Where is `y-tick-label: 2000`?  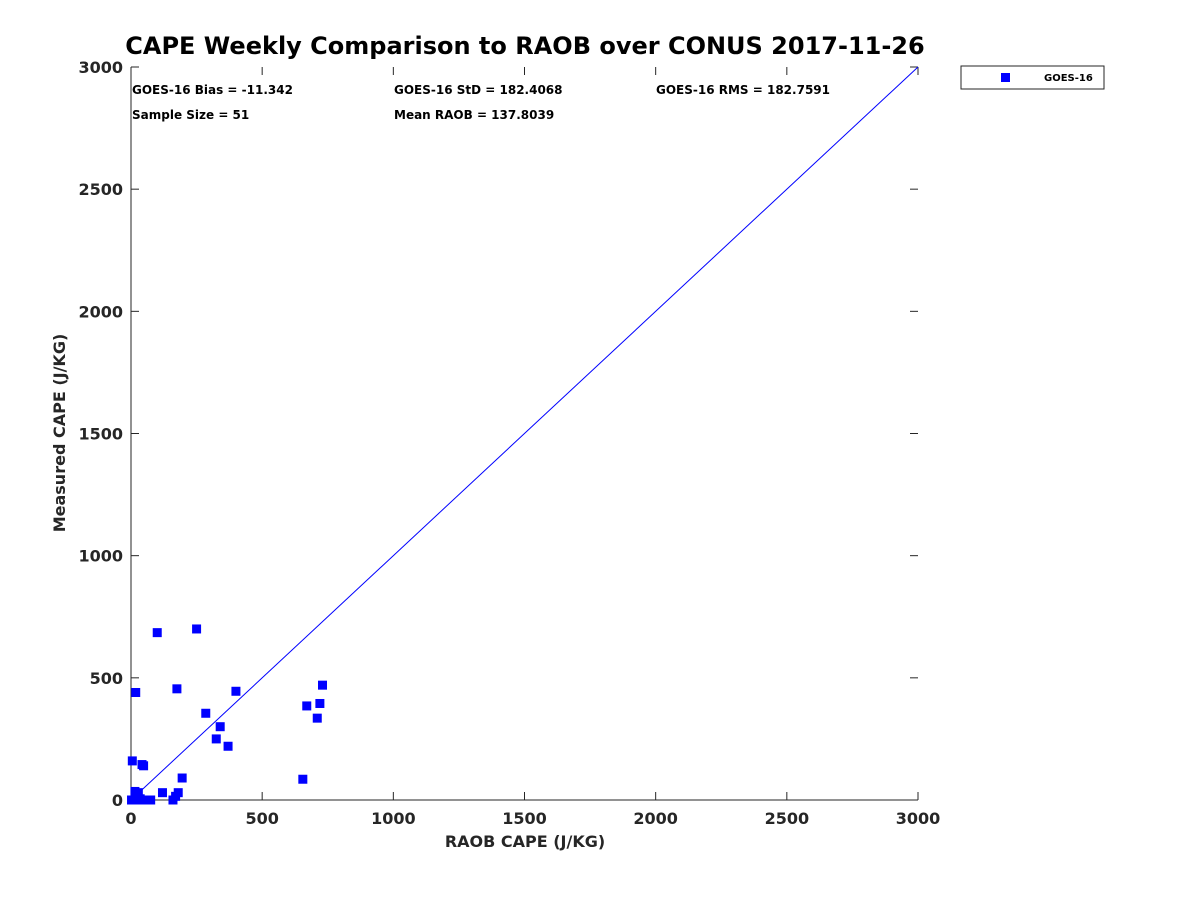 y-tick-label: 2000 is located at coordinates (100, 311).